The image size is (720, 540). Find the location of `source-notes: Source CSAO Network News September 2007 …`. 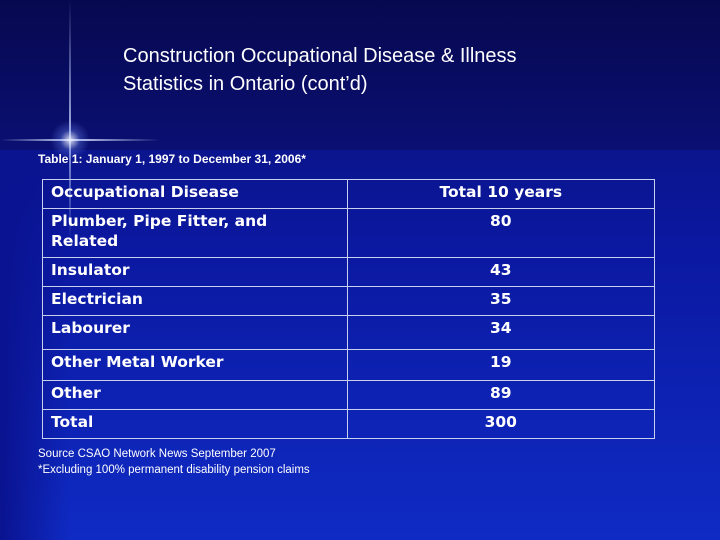

source-notes: Source CSAO Network News September 2007 … is located at coordinates (174, 462).